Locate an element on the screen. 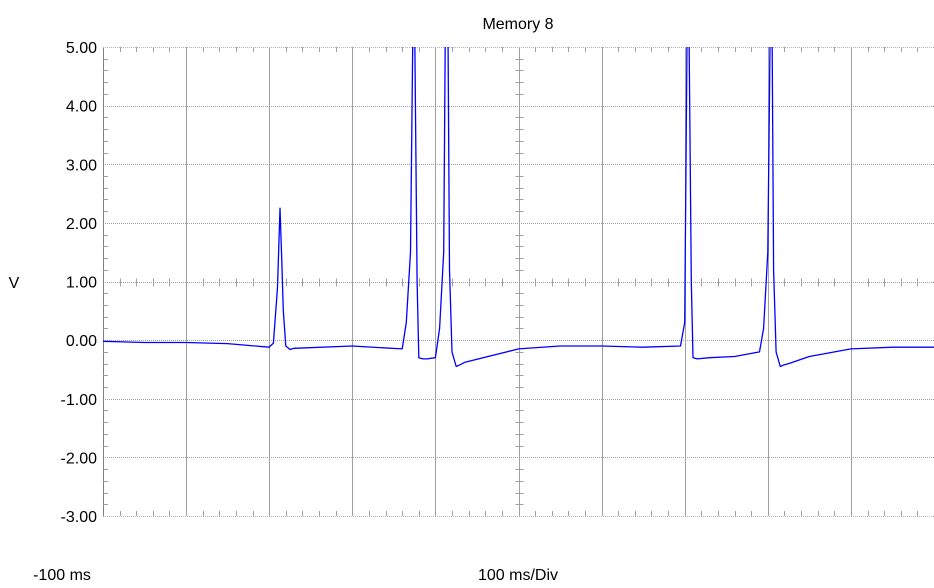 The height and width of the screenshot is (588, 934). chart-title: Memory 8 is located at coordinates (517, 24).